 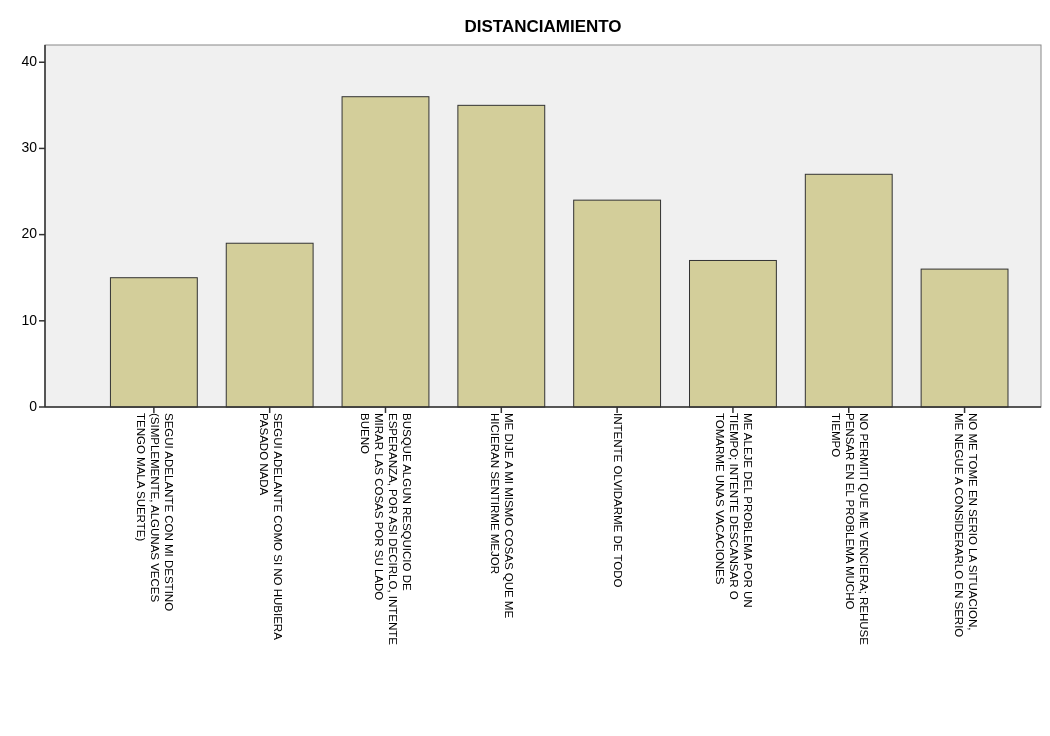 I want to click on y-tick-label: 40, so click(x=29, y=60).